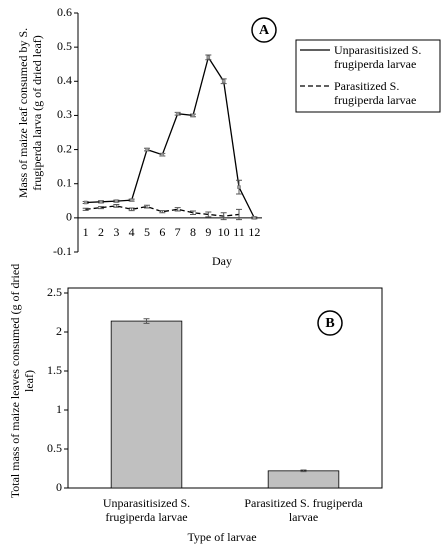 This screenshot has width=444, height=550. I want to click on x-tick-label: Parasitized S. frugiperda larvae, so click(303, 510).